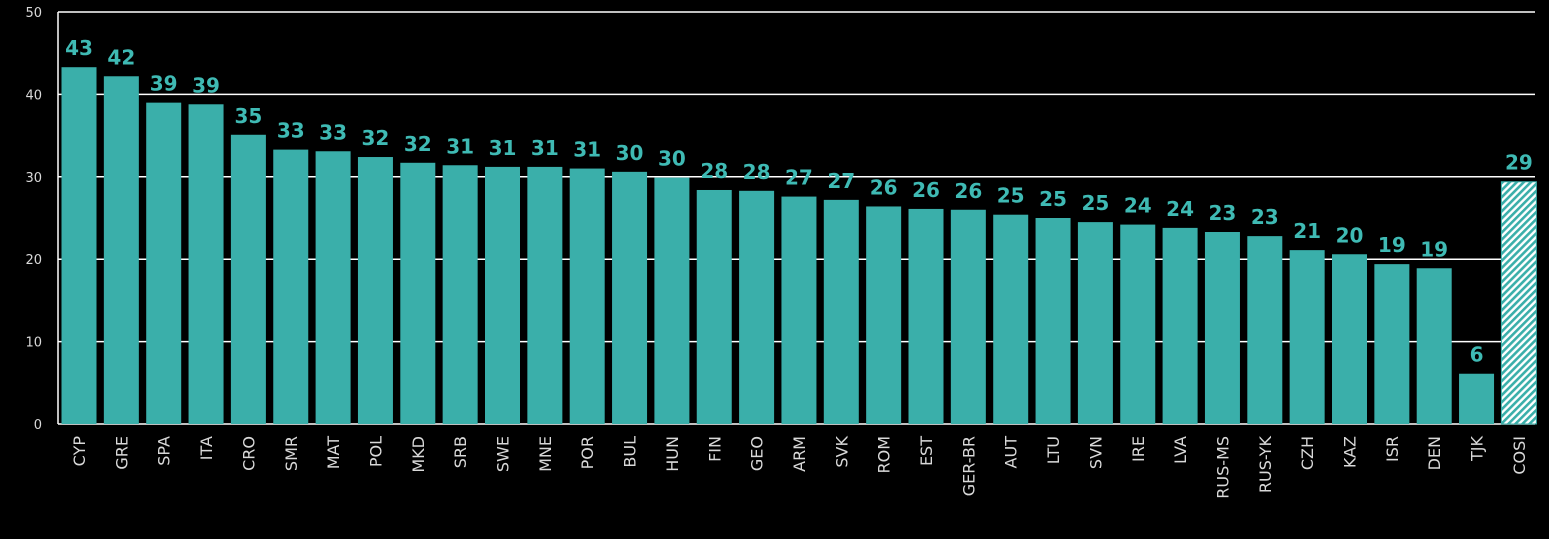  I want to click on category-label-den: DEN, so click(1434, 453).